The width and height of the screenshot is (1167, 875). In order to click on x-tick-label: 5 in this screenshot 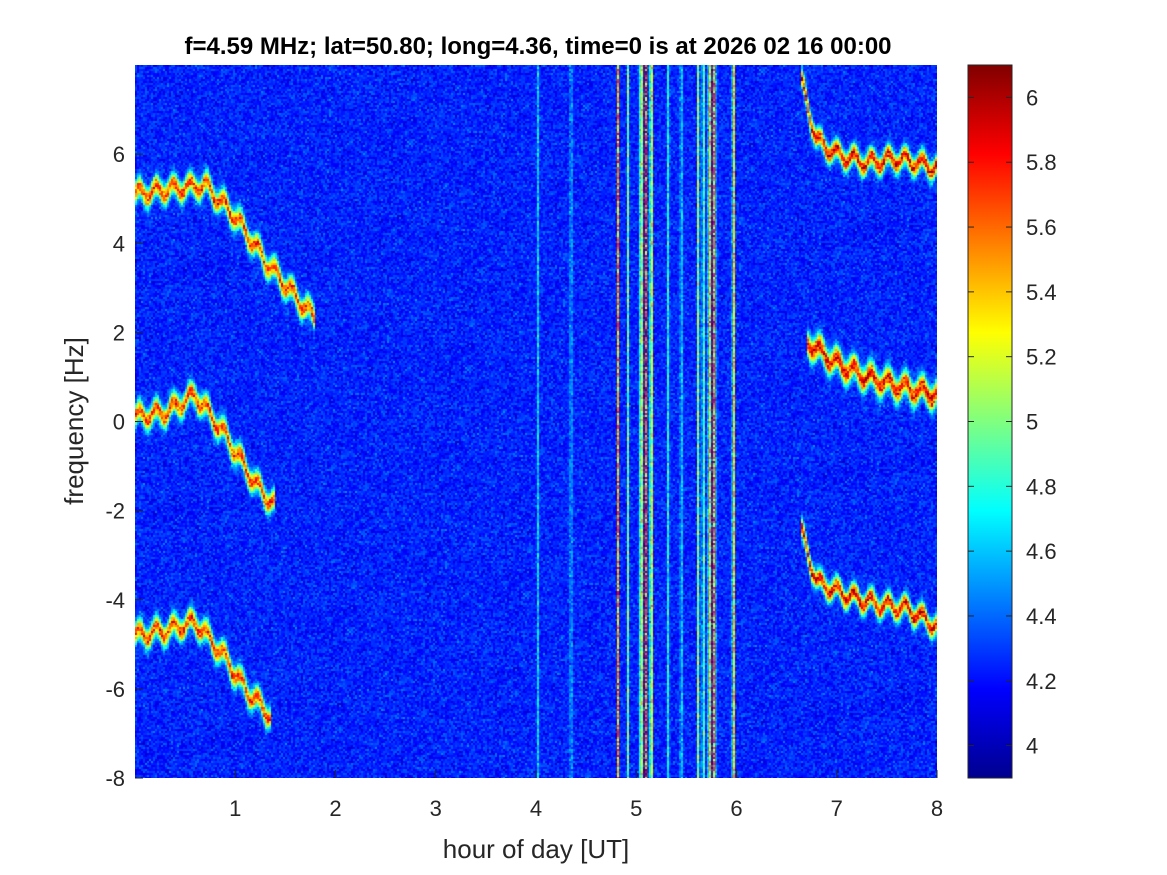, I will do `click(636, 808)`.